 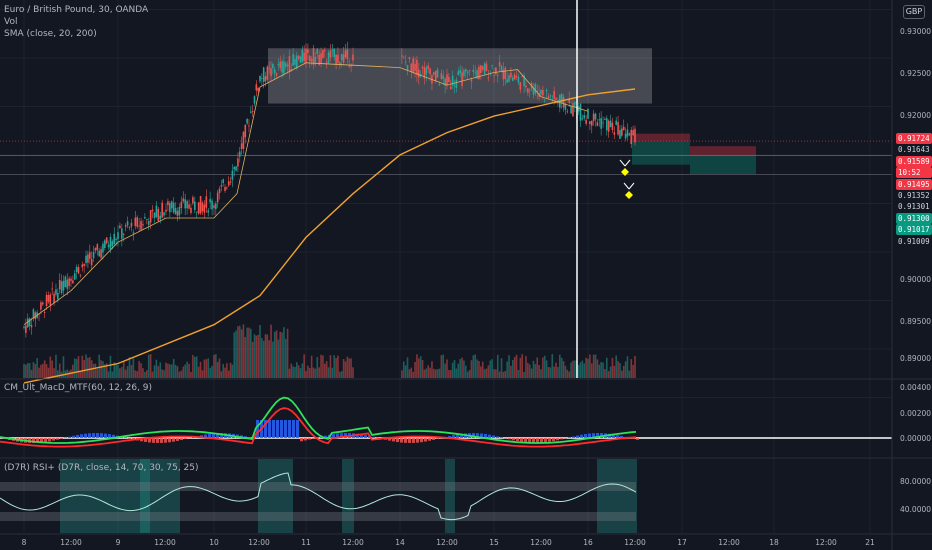 I want to click on time-axis-tick: 16, so click(x=588, y=542).